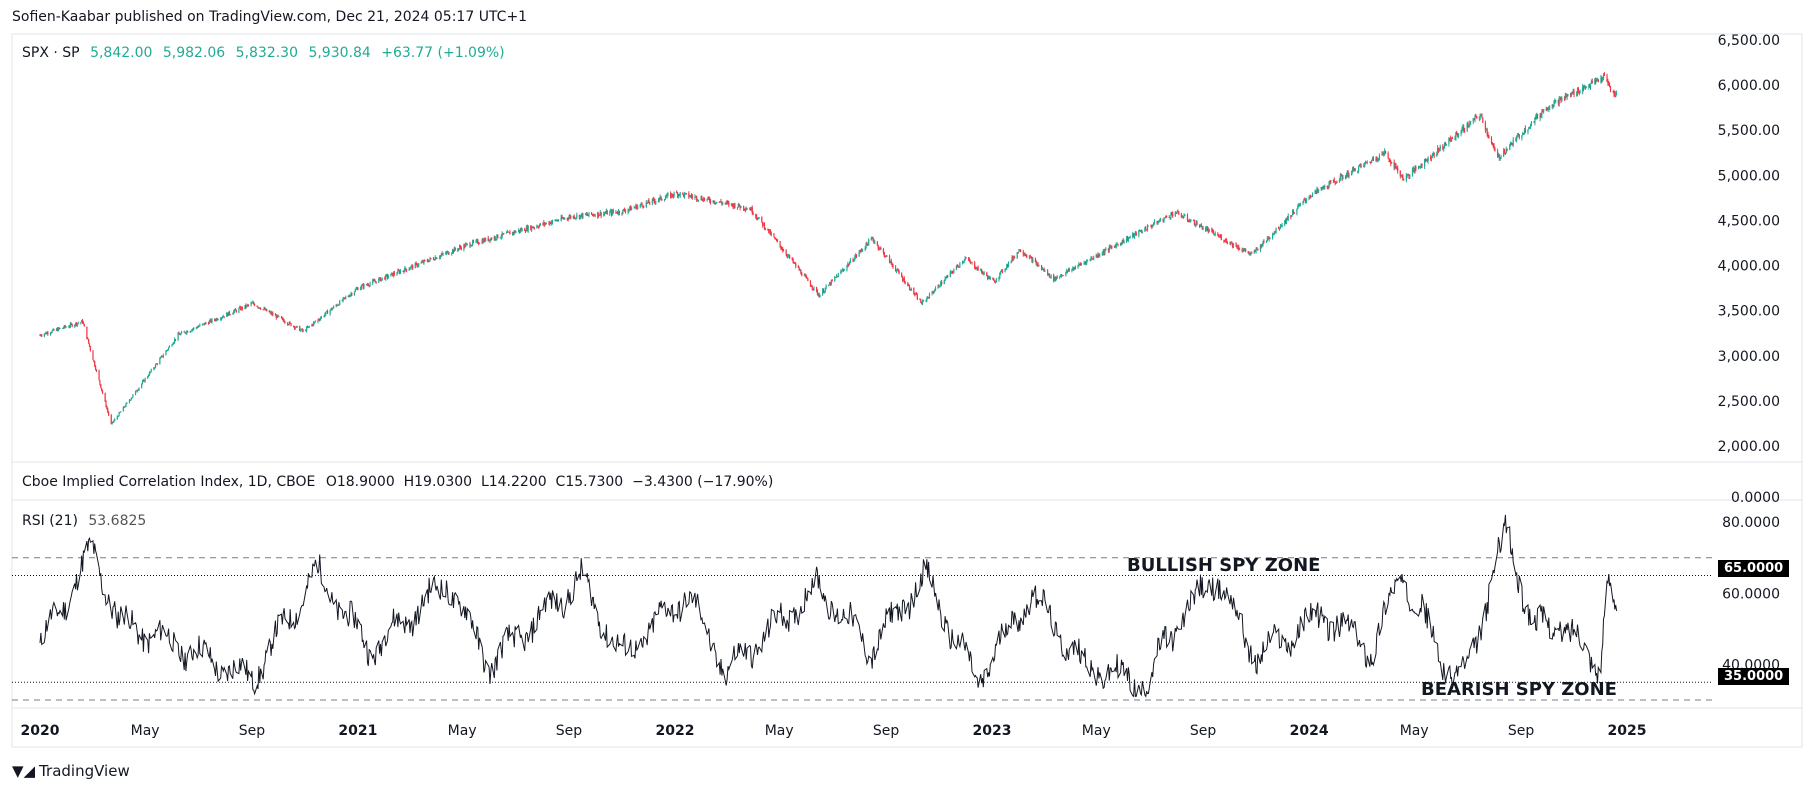 The height and width of the screenshot is (792, 1815). What do you see at coordinates (1754, 568) in the screenshot?
I see `upper-level-badge: 65.0000` at bounding box center [1754, 568].